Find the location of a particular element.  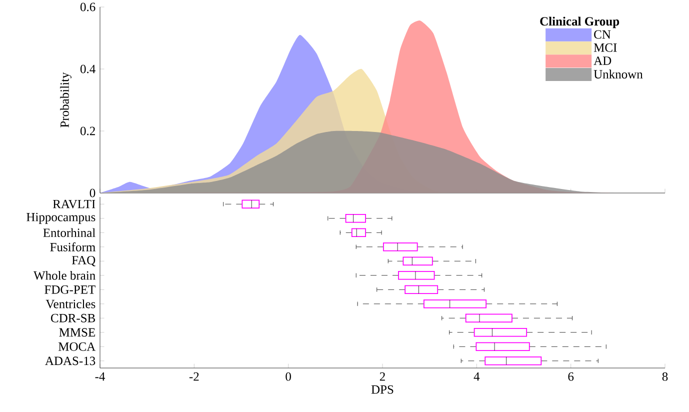

y-tick-label: RAVLTI is located at coordinates (74, 204).